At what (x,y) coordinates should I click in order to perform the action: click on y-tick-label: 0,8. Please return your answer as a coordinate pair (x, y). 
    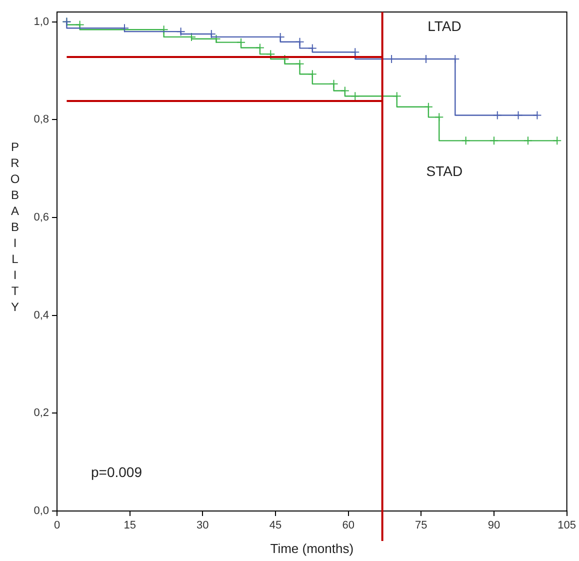
    Looking at the image, I should click on (41, 120).